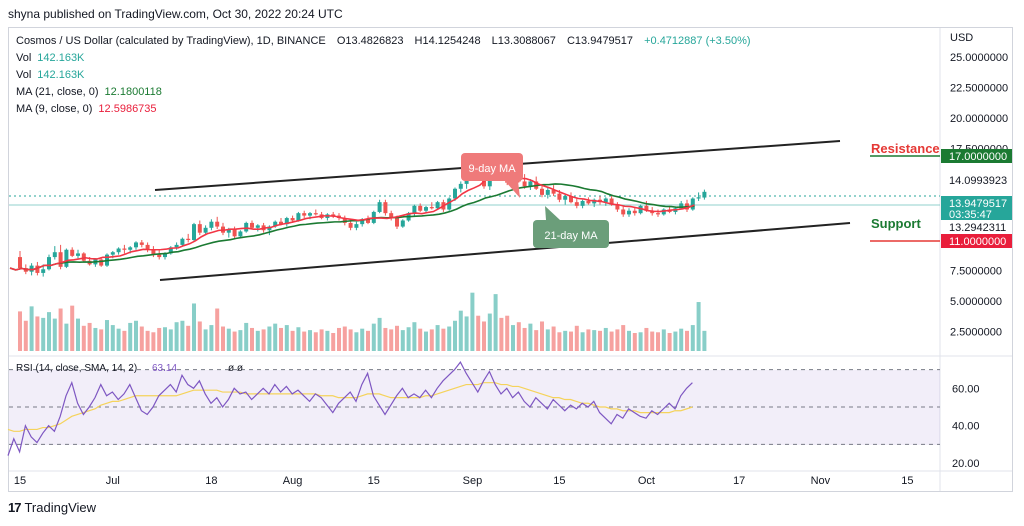  I want to click on ma21-callout-label: 21-day MA, so click(571, 236).